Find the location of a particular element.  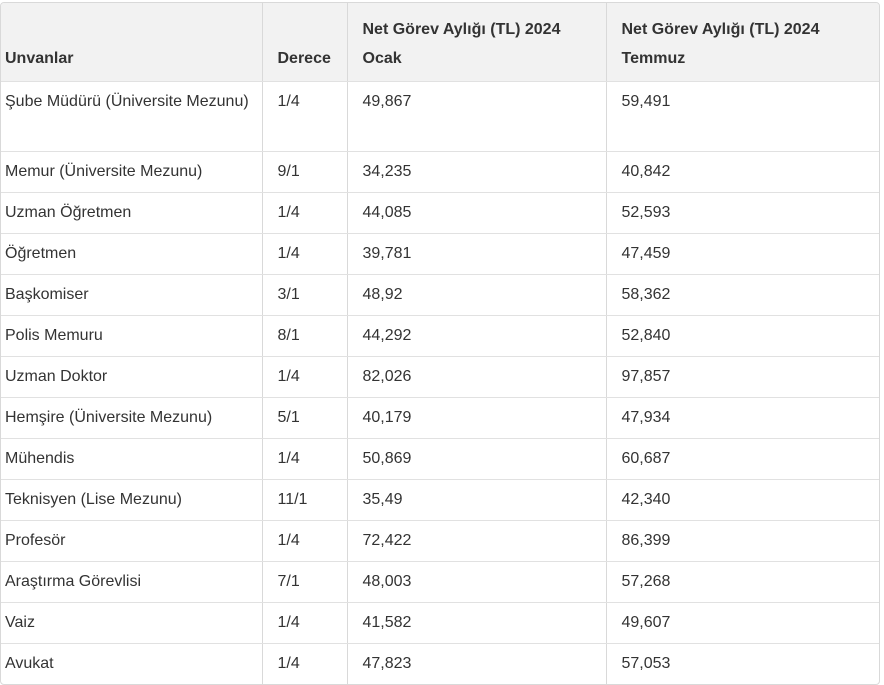

temmuz-cell: 52,840 is located at coordinates (742, 336).